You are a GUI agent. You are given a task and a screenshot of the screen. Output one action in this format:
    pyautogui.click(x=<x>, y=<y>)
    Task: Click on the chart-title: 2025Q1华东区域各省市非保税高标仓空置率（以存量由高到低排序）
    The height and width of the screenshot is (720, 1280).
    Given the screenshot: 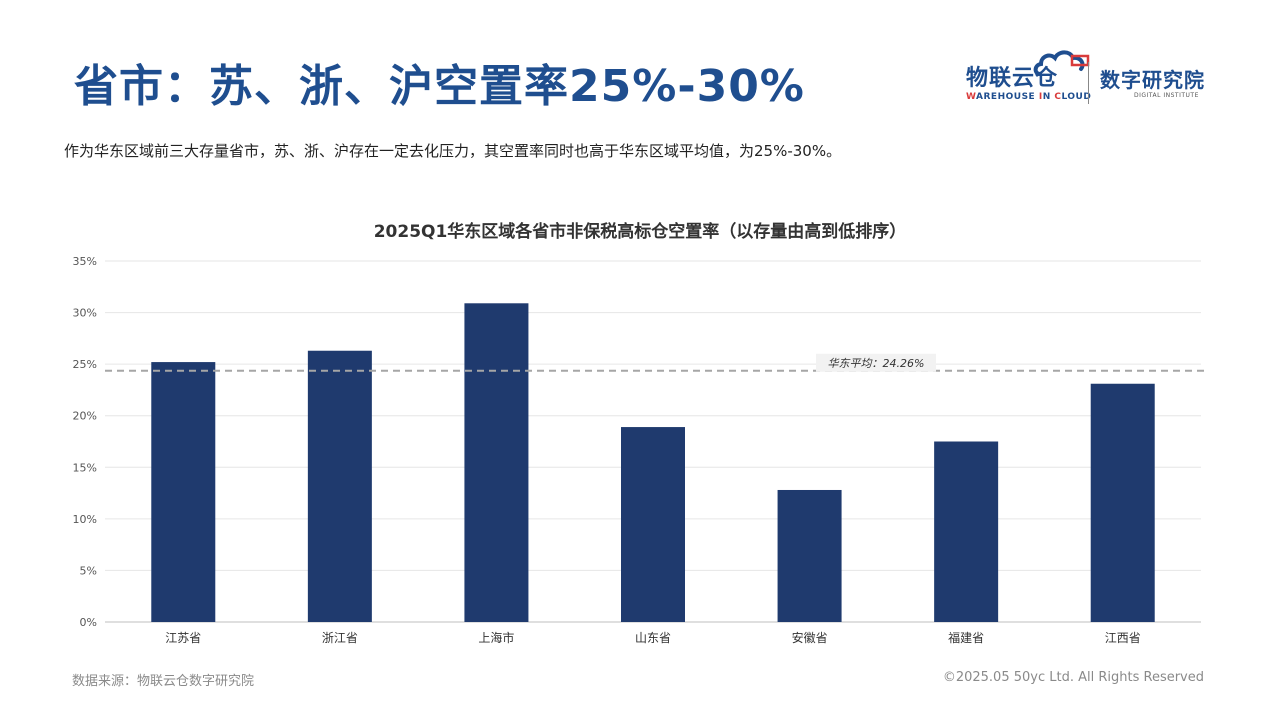 What is the action you would take?
    pyautogui.click(x=640, y=232)
    